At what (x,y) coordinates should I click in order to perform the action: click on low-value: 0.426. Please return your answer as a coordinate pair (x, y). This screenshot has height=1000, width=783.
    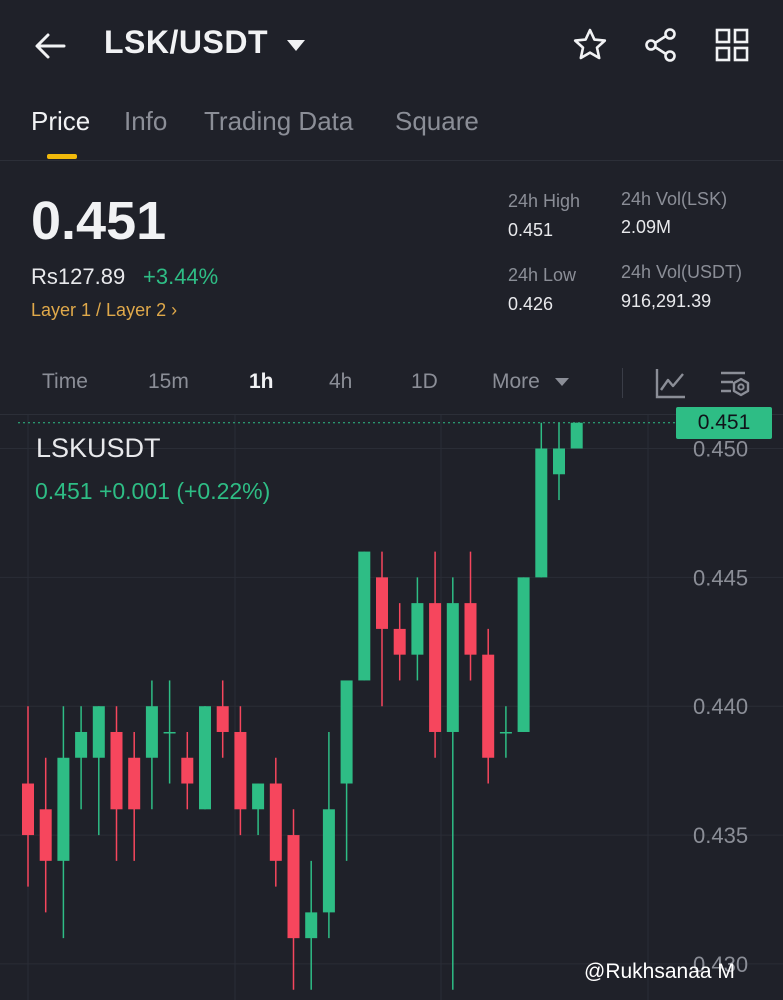
    Looking at the image, I should click on (531, 304).